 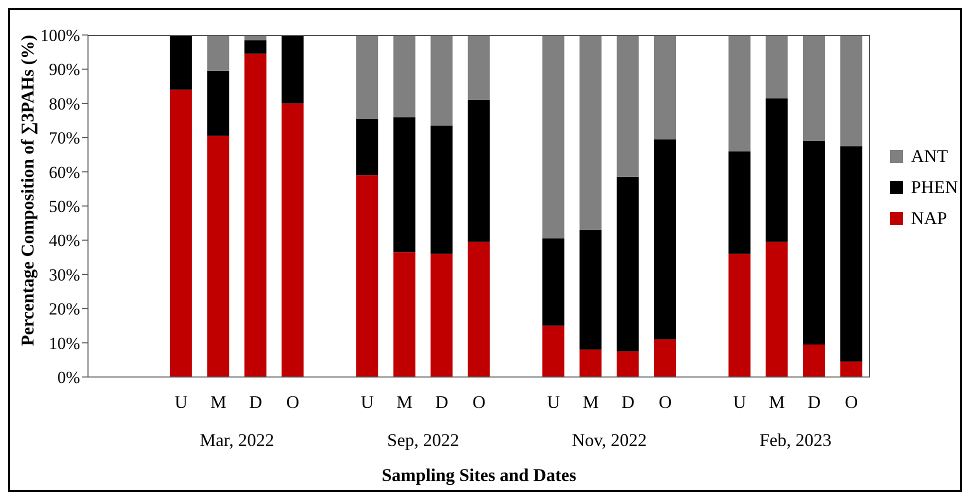 I want to click on y-tick-label: 60%, so click(x=64, y=172).